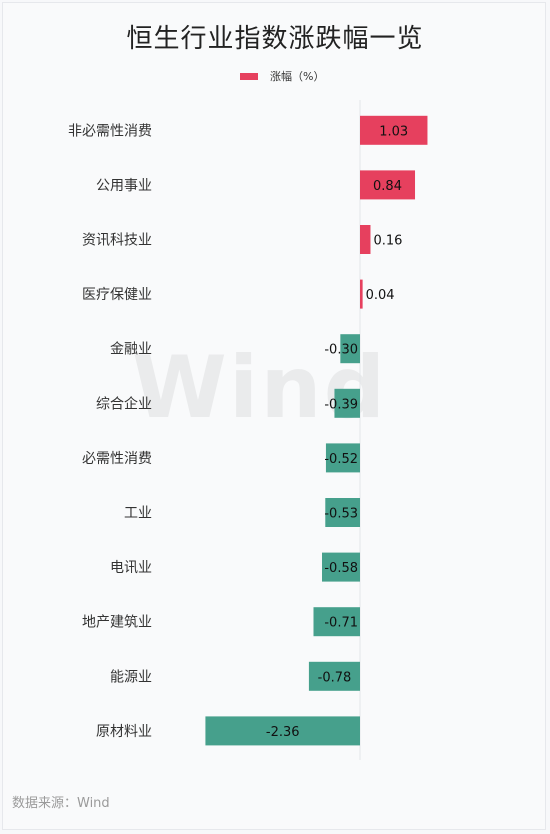 This screenshot has height=834, width=550. Describe the element at coordinates (249, 76) in the screenshot. I see `legend-swatch` at that location.